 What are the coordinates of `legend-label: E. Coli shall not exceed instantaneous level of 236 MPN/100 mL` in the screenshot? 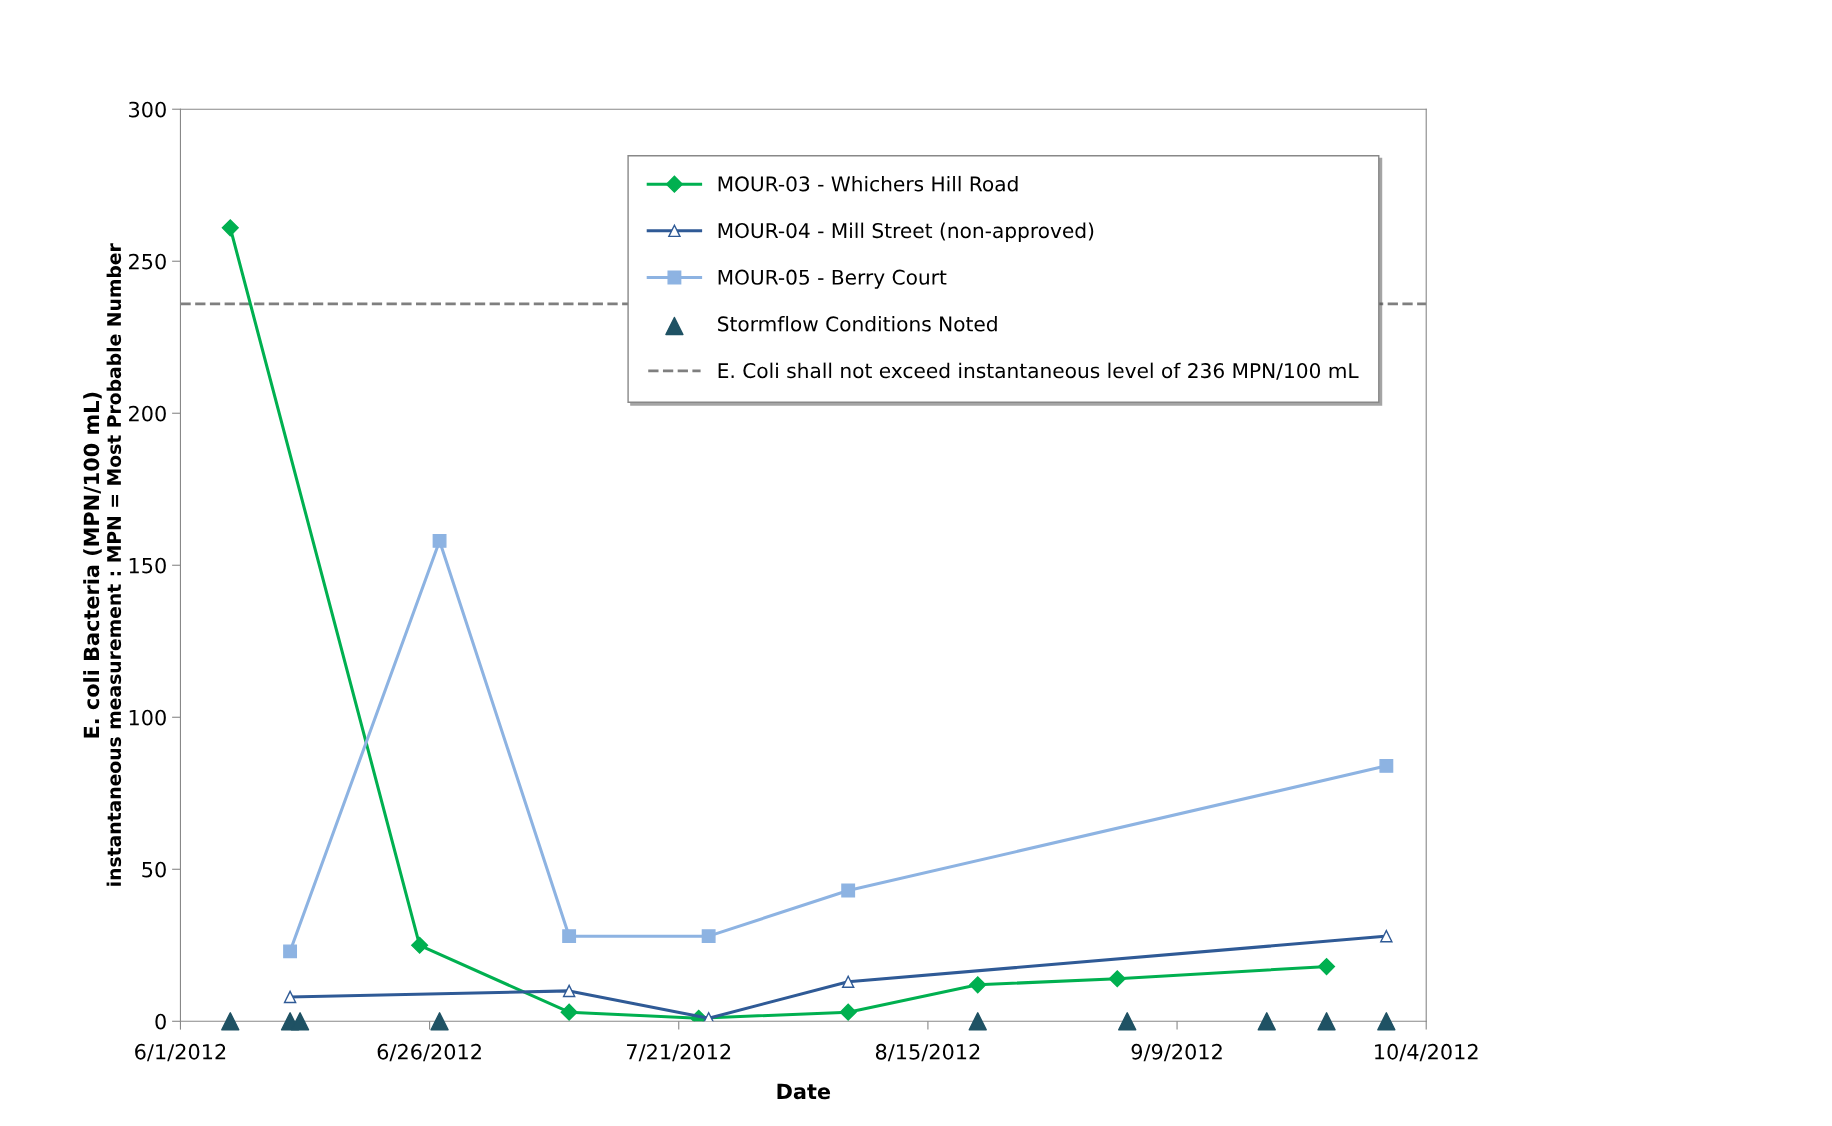 It's located at (1038, 371).